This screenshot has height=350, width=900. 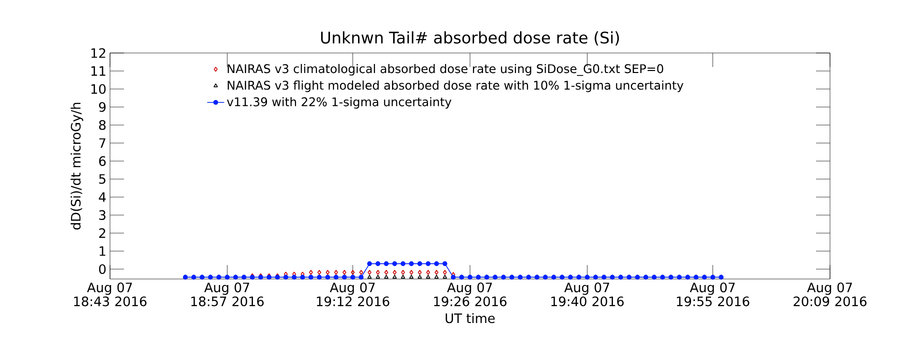 I want to click on chart-title: Unknwn Tail# absorbed dose rate (Si), so click(x=470, y=38).